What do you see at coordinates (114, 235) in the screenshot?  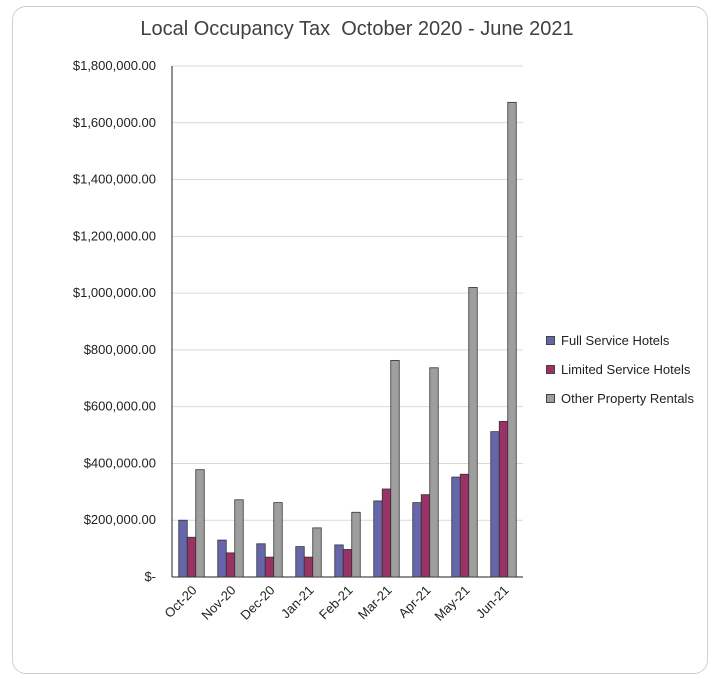 I see `y-tick-label: $1,200,000.00` at bounding box center [114, 235].